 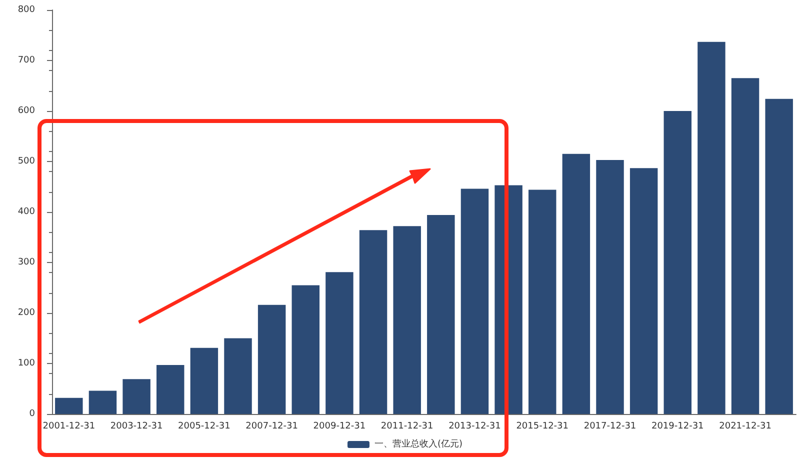 I want to click on y-tick-label: 600, so click(x=27, y=111).